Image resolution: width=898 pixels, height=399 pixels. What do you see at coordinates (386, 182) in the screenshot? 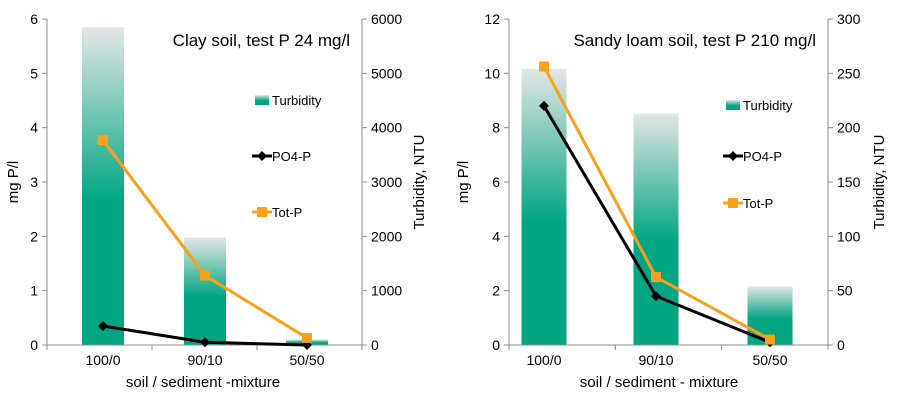
I see `right-tick-label: 3000` at bounding box center [386, 182].